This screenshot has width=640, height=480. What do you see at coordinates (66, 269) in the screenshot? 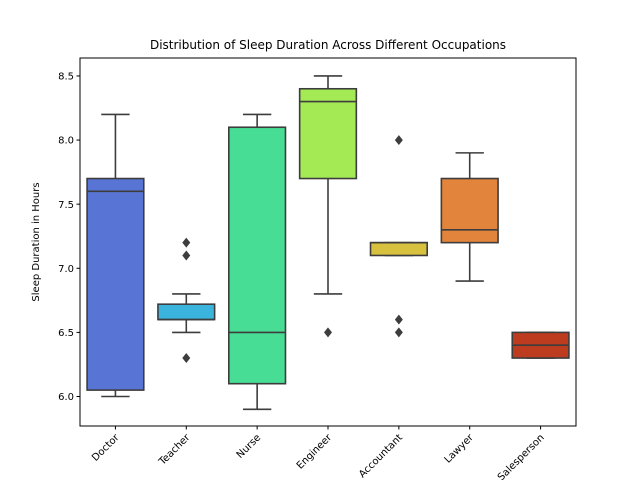
I see `y-tick-label: 7.0` at bounding box center [66, 269].